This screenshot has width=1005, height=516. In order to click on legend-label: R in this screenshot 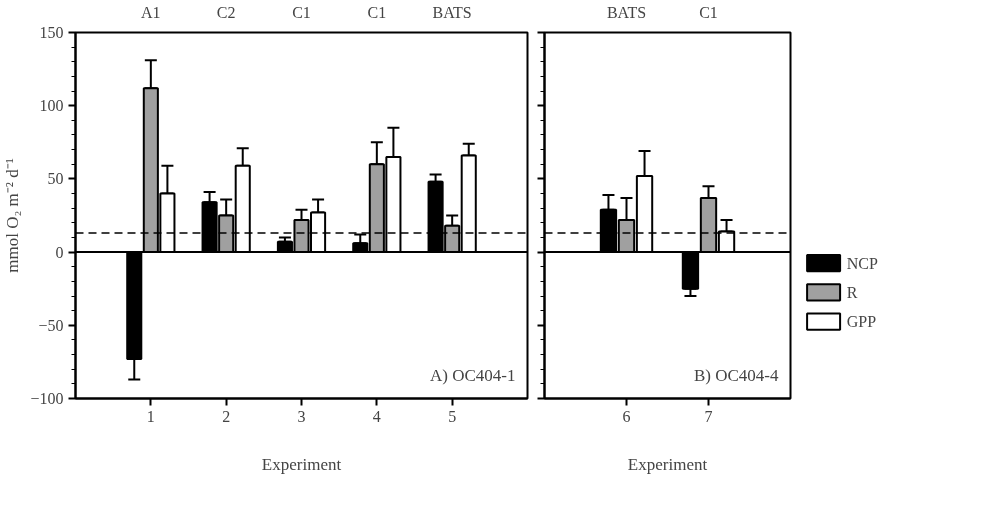, I will do `click(852, 292)`.